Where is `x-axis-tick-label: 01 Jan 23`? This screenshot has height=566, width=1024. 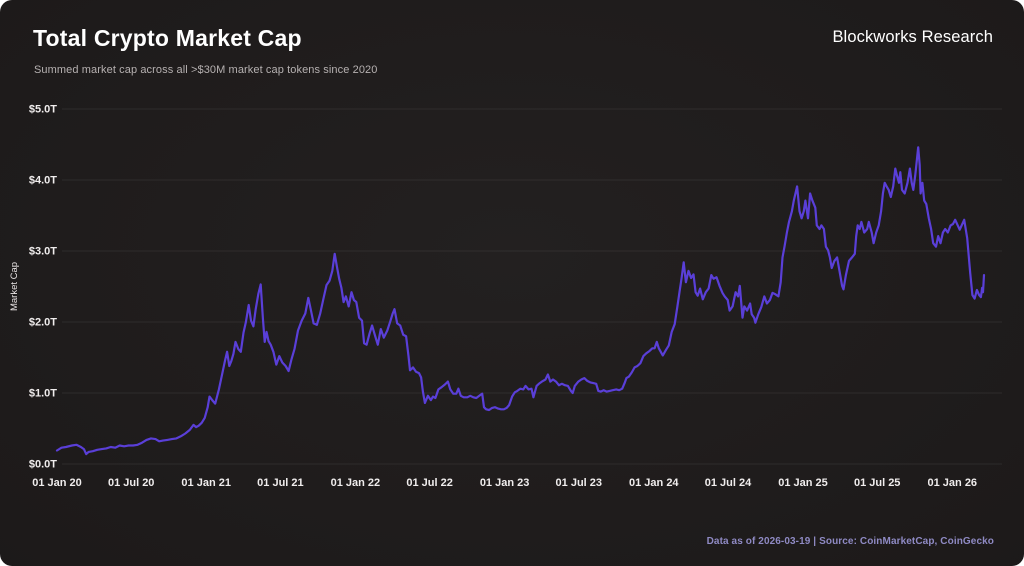
x-axis-tick-label: 01 Jan 23 is located at coordinates (505, 483).